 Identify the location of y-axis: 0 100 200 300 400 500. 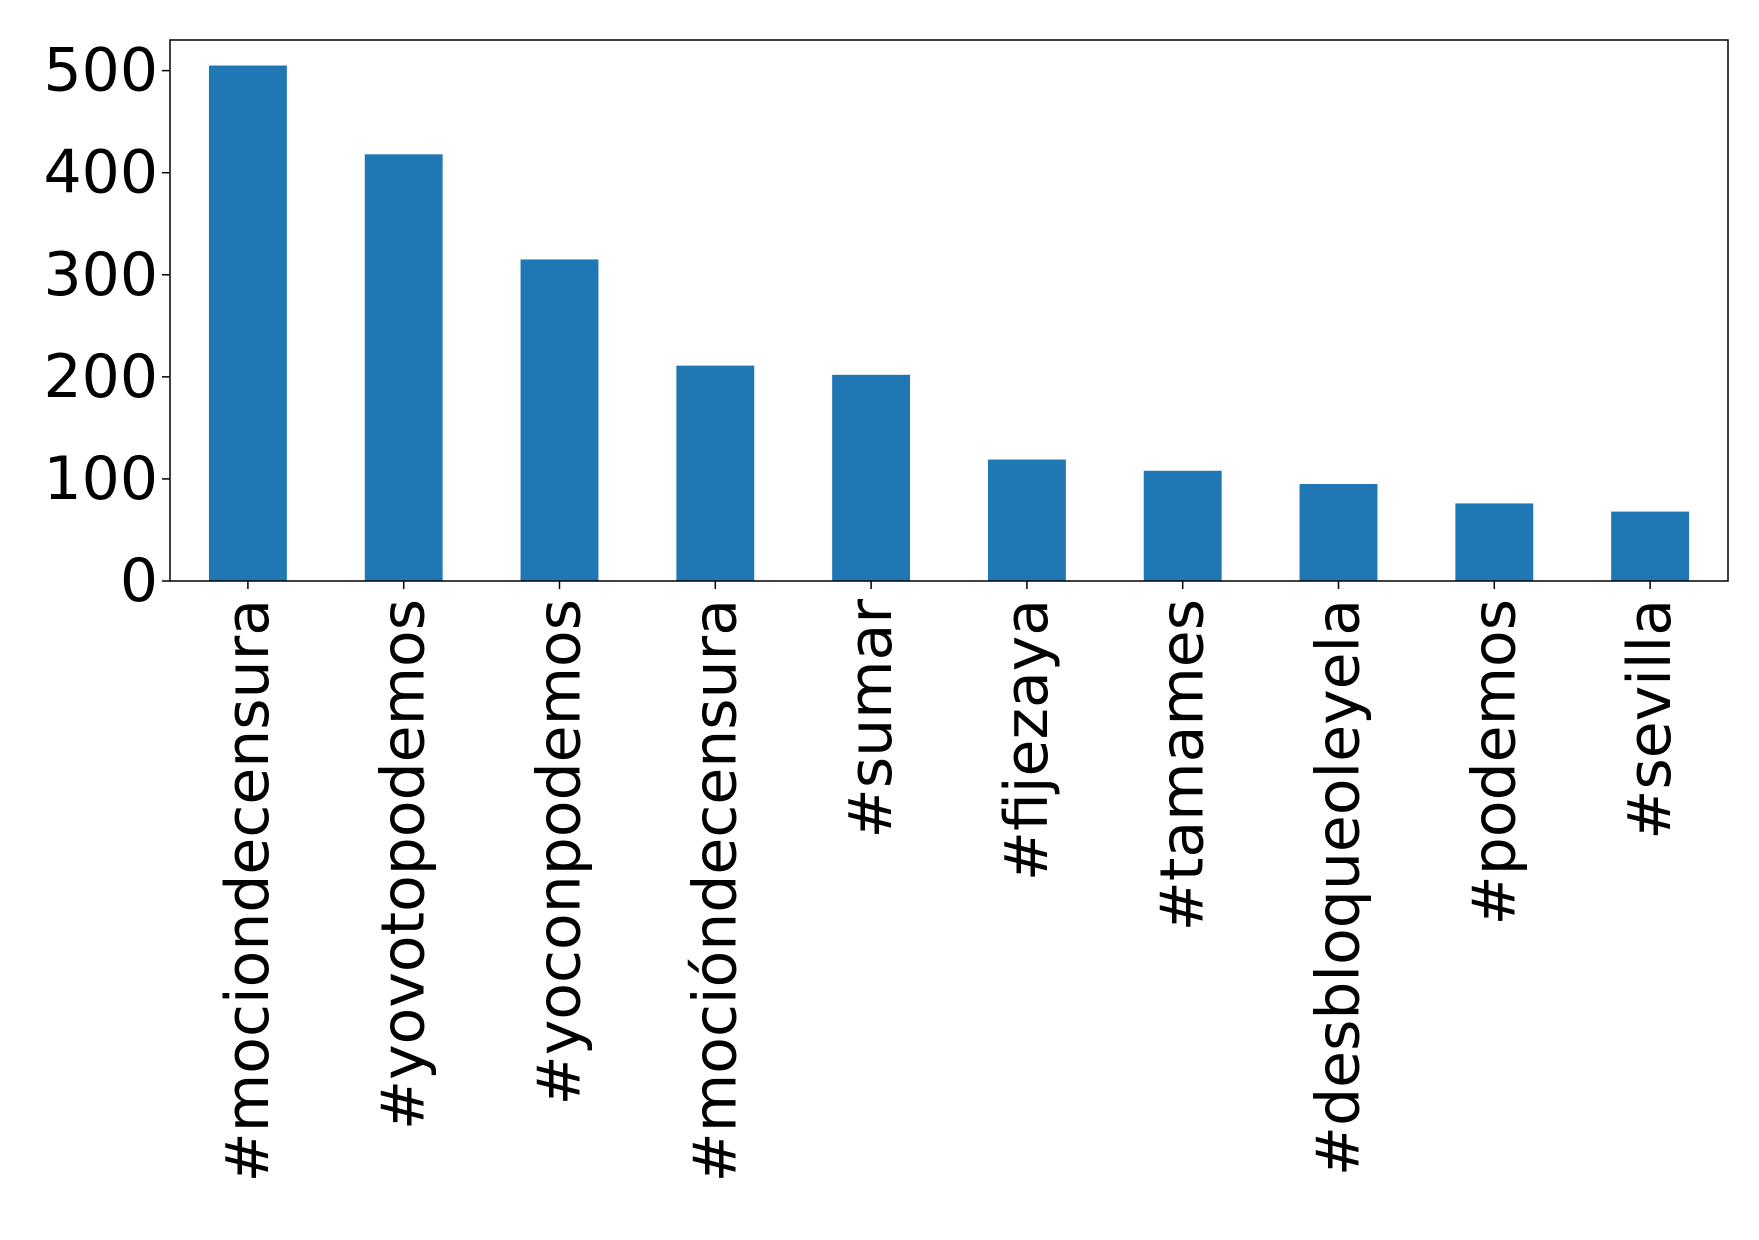
(106, 326).